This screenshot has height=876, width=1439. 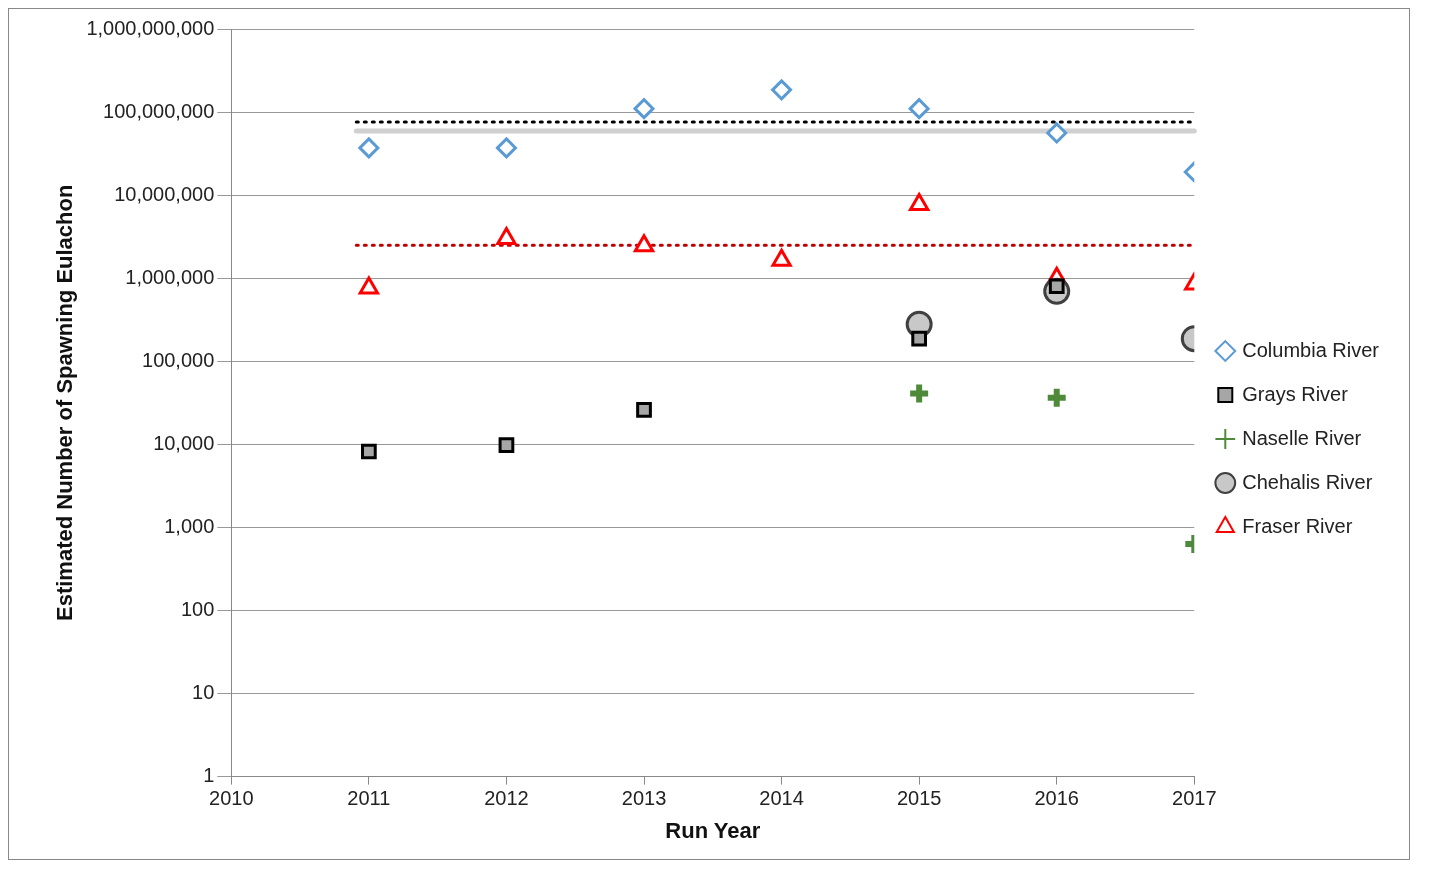 What do you see at coordinates (159, 110) in the screenshot?
I see `y-tick-label: 100,000,000` at bounding box center [159, 110].